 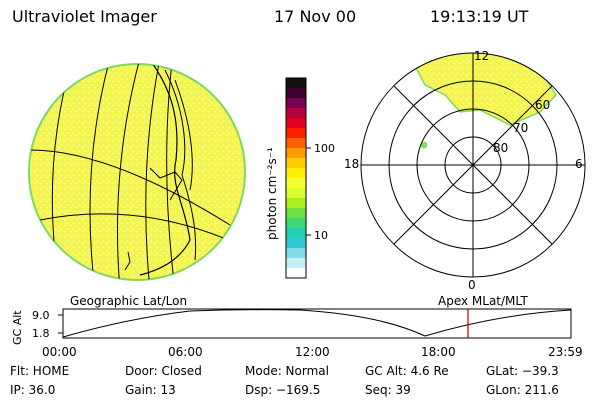 I want to click on status-ip: IP: 36.0, so click(x=33, y=390).